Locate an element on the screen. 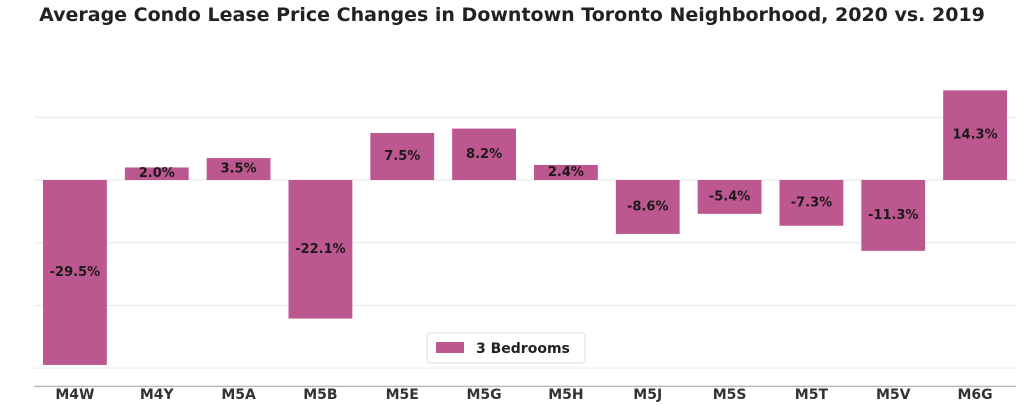 The height and width of the screenshot is (406, 1024). x-tick-labels: M4W M4Y M5A M5B M5E M5G M5H M5J M5S M5T M5V M6G is located at coordinates (523, 395).